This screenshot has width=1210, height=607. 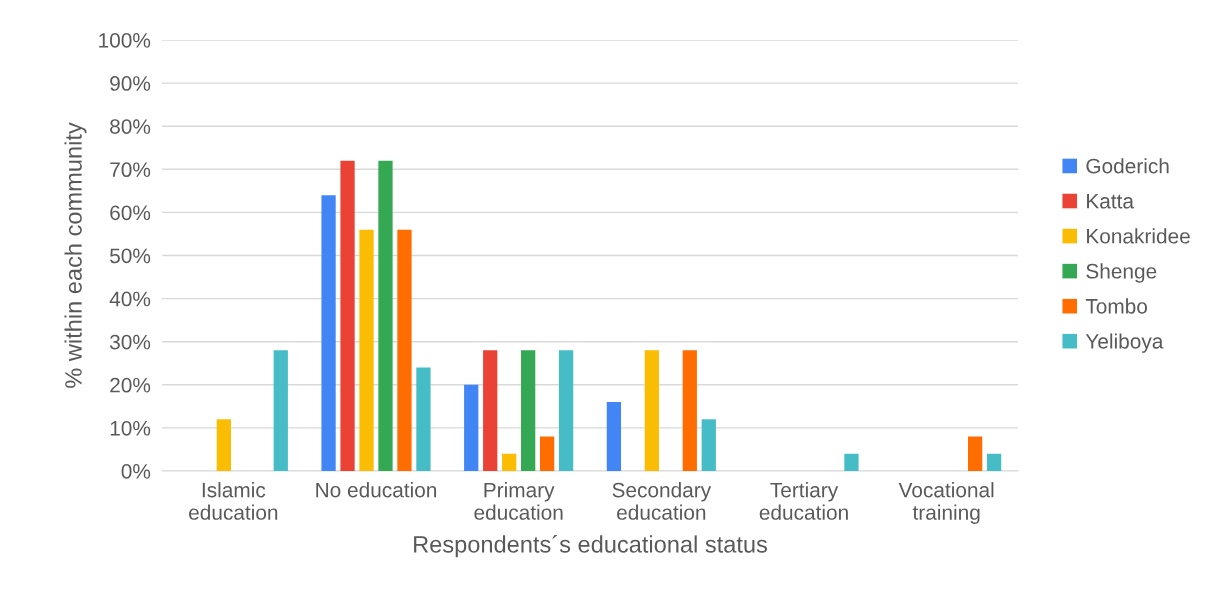 I want to click on x-tick-label: Tertiary education, so click(x=803, y=501).